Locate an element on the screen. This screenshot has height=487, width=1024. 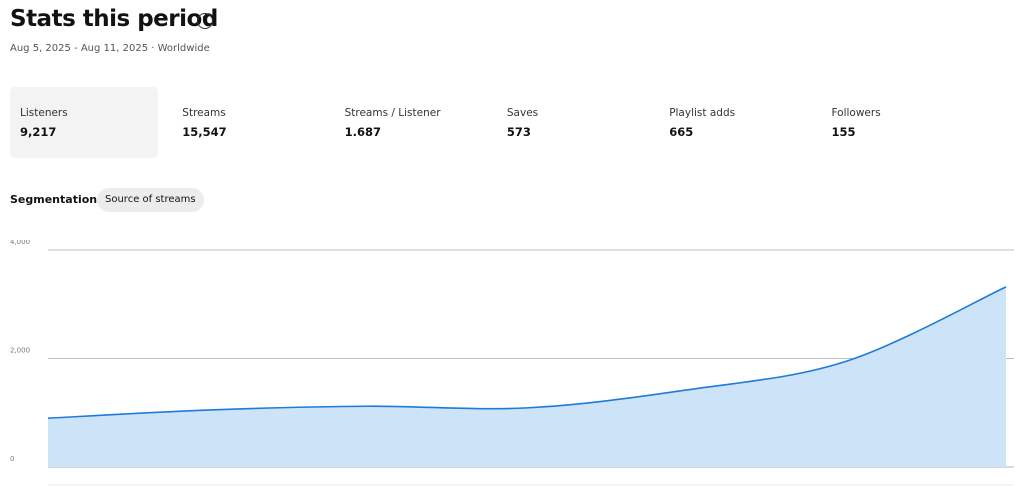
stat-card: Streams 15,547 is located at coordinates (246, 122).